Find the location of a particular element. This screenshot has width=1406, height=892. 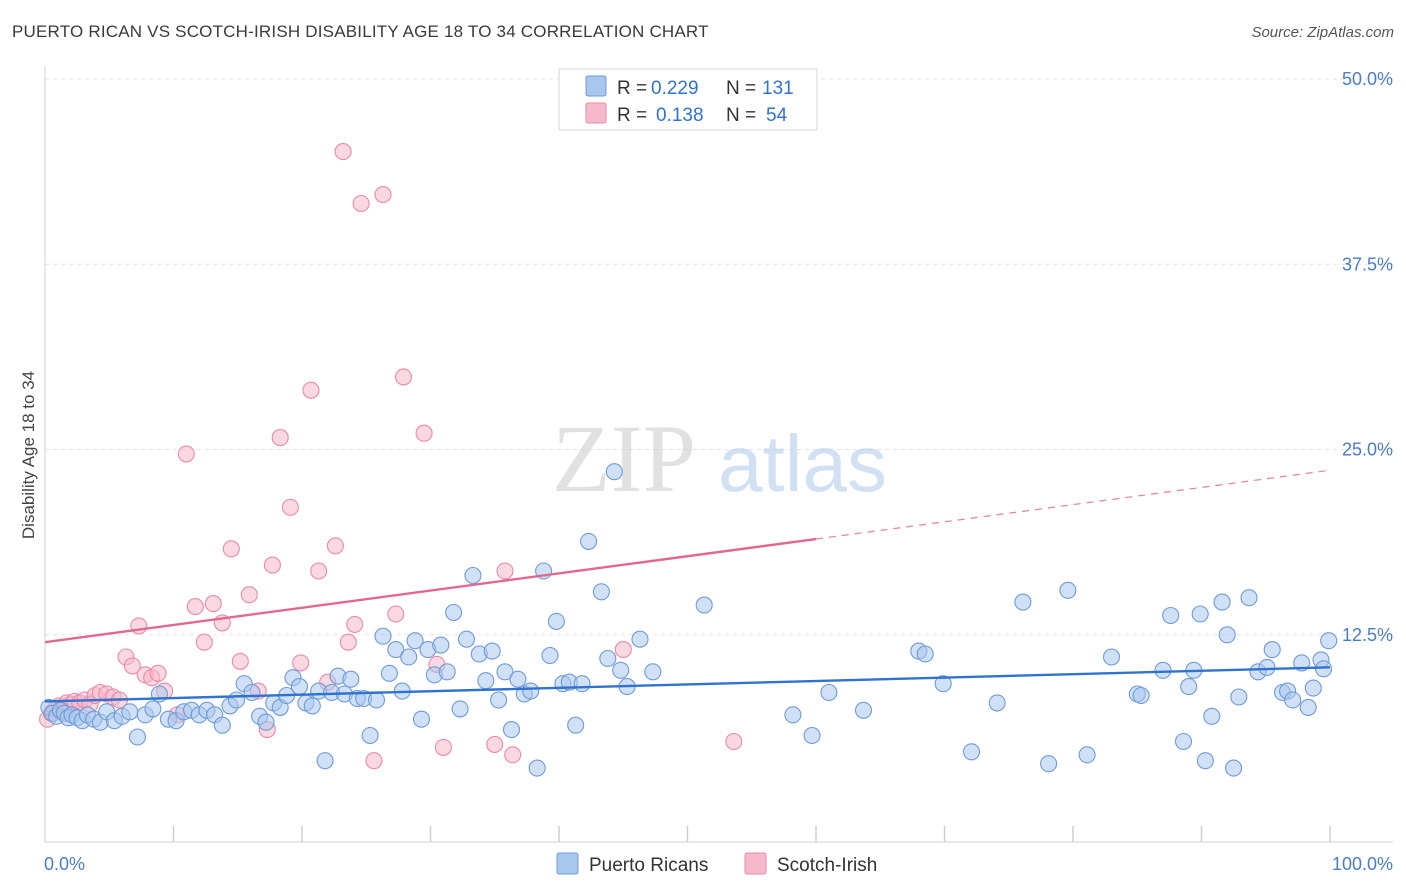

bottom-legend-label-pink: Scotch-Irish is located at coordinates (827, 865).